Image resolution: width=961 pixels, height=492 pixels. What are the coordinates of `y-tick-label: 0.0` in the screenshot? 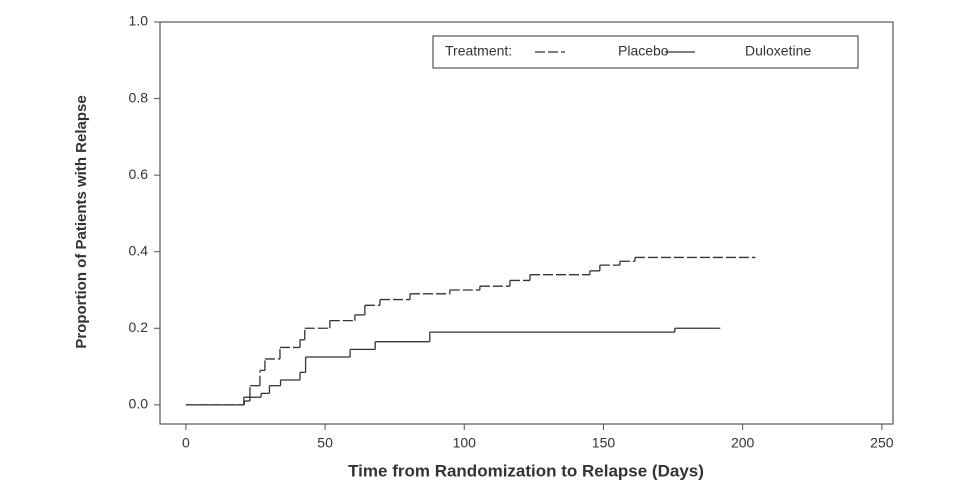 It's located at (139, 404).